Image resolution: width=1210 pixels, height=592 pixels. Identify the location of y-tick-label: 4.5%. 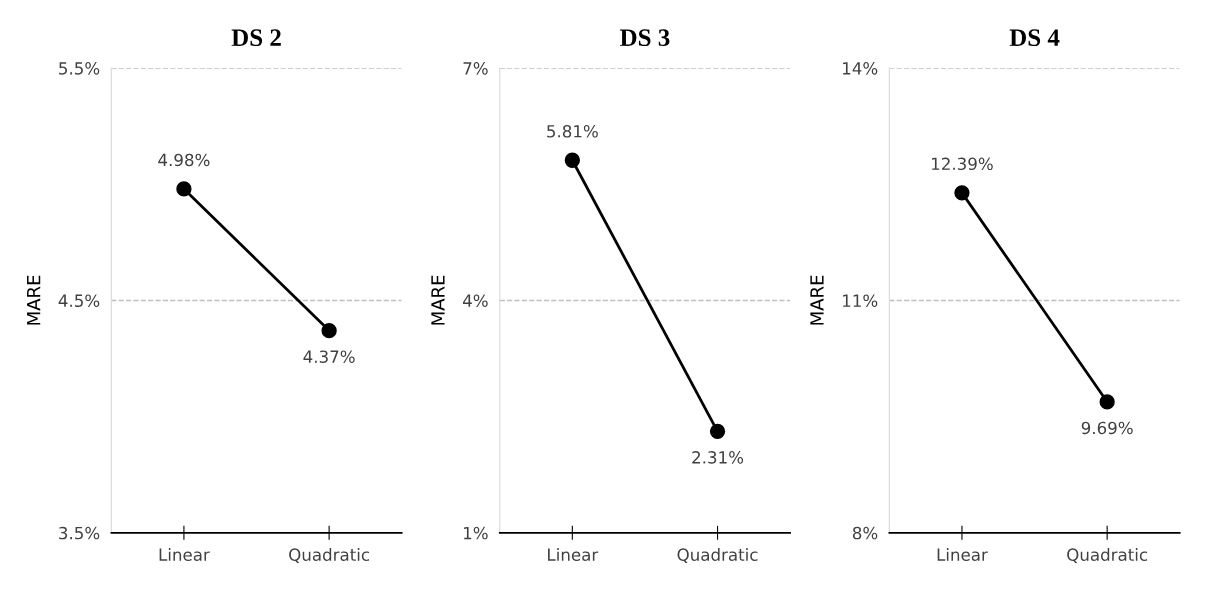
(79, 301).